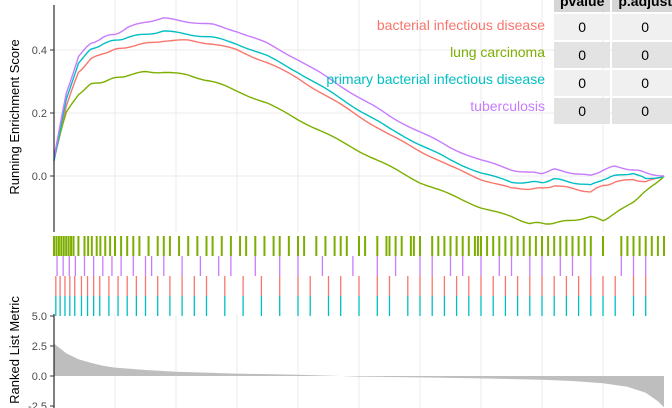 Image resolution: width=672 pixels, height=408 pixels. I want to click on metric-area, so click(359, 375).